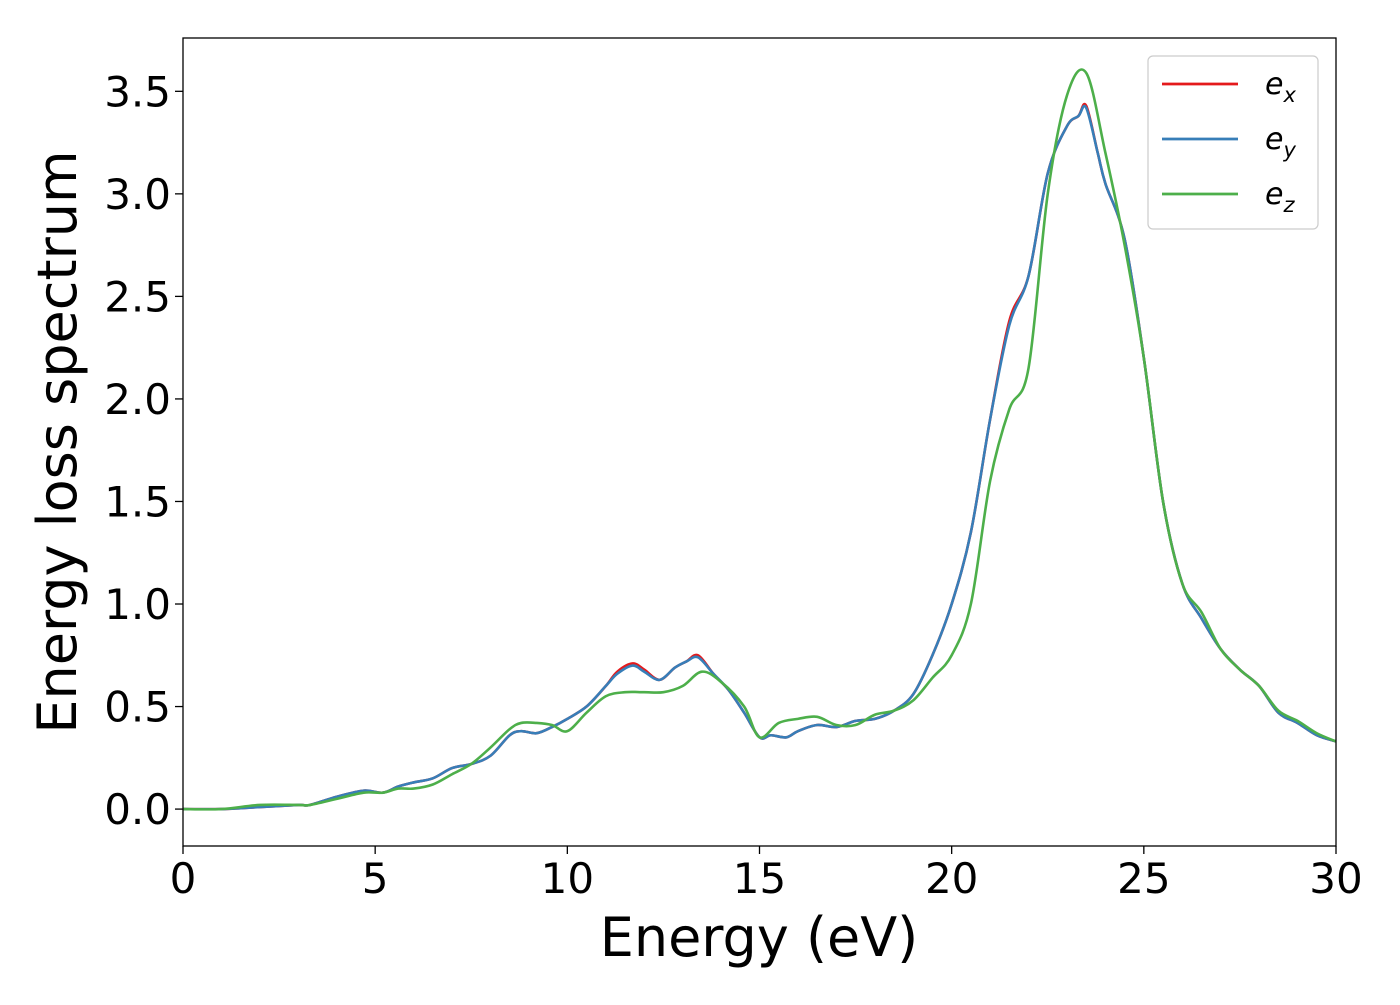 Image resolution: width=1400 pixels, height=1005 pixels. What do you see at coordinates (137, 809) in the screenshot?
I see `y-tick-label: 0.0` at bounding box center [137, 809].